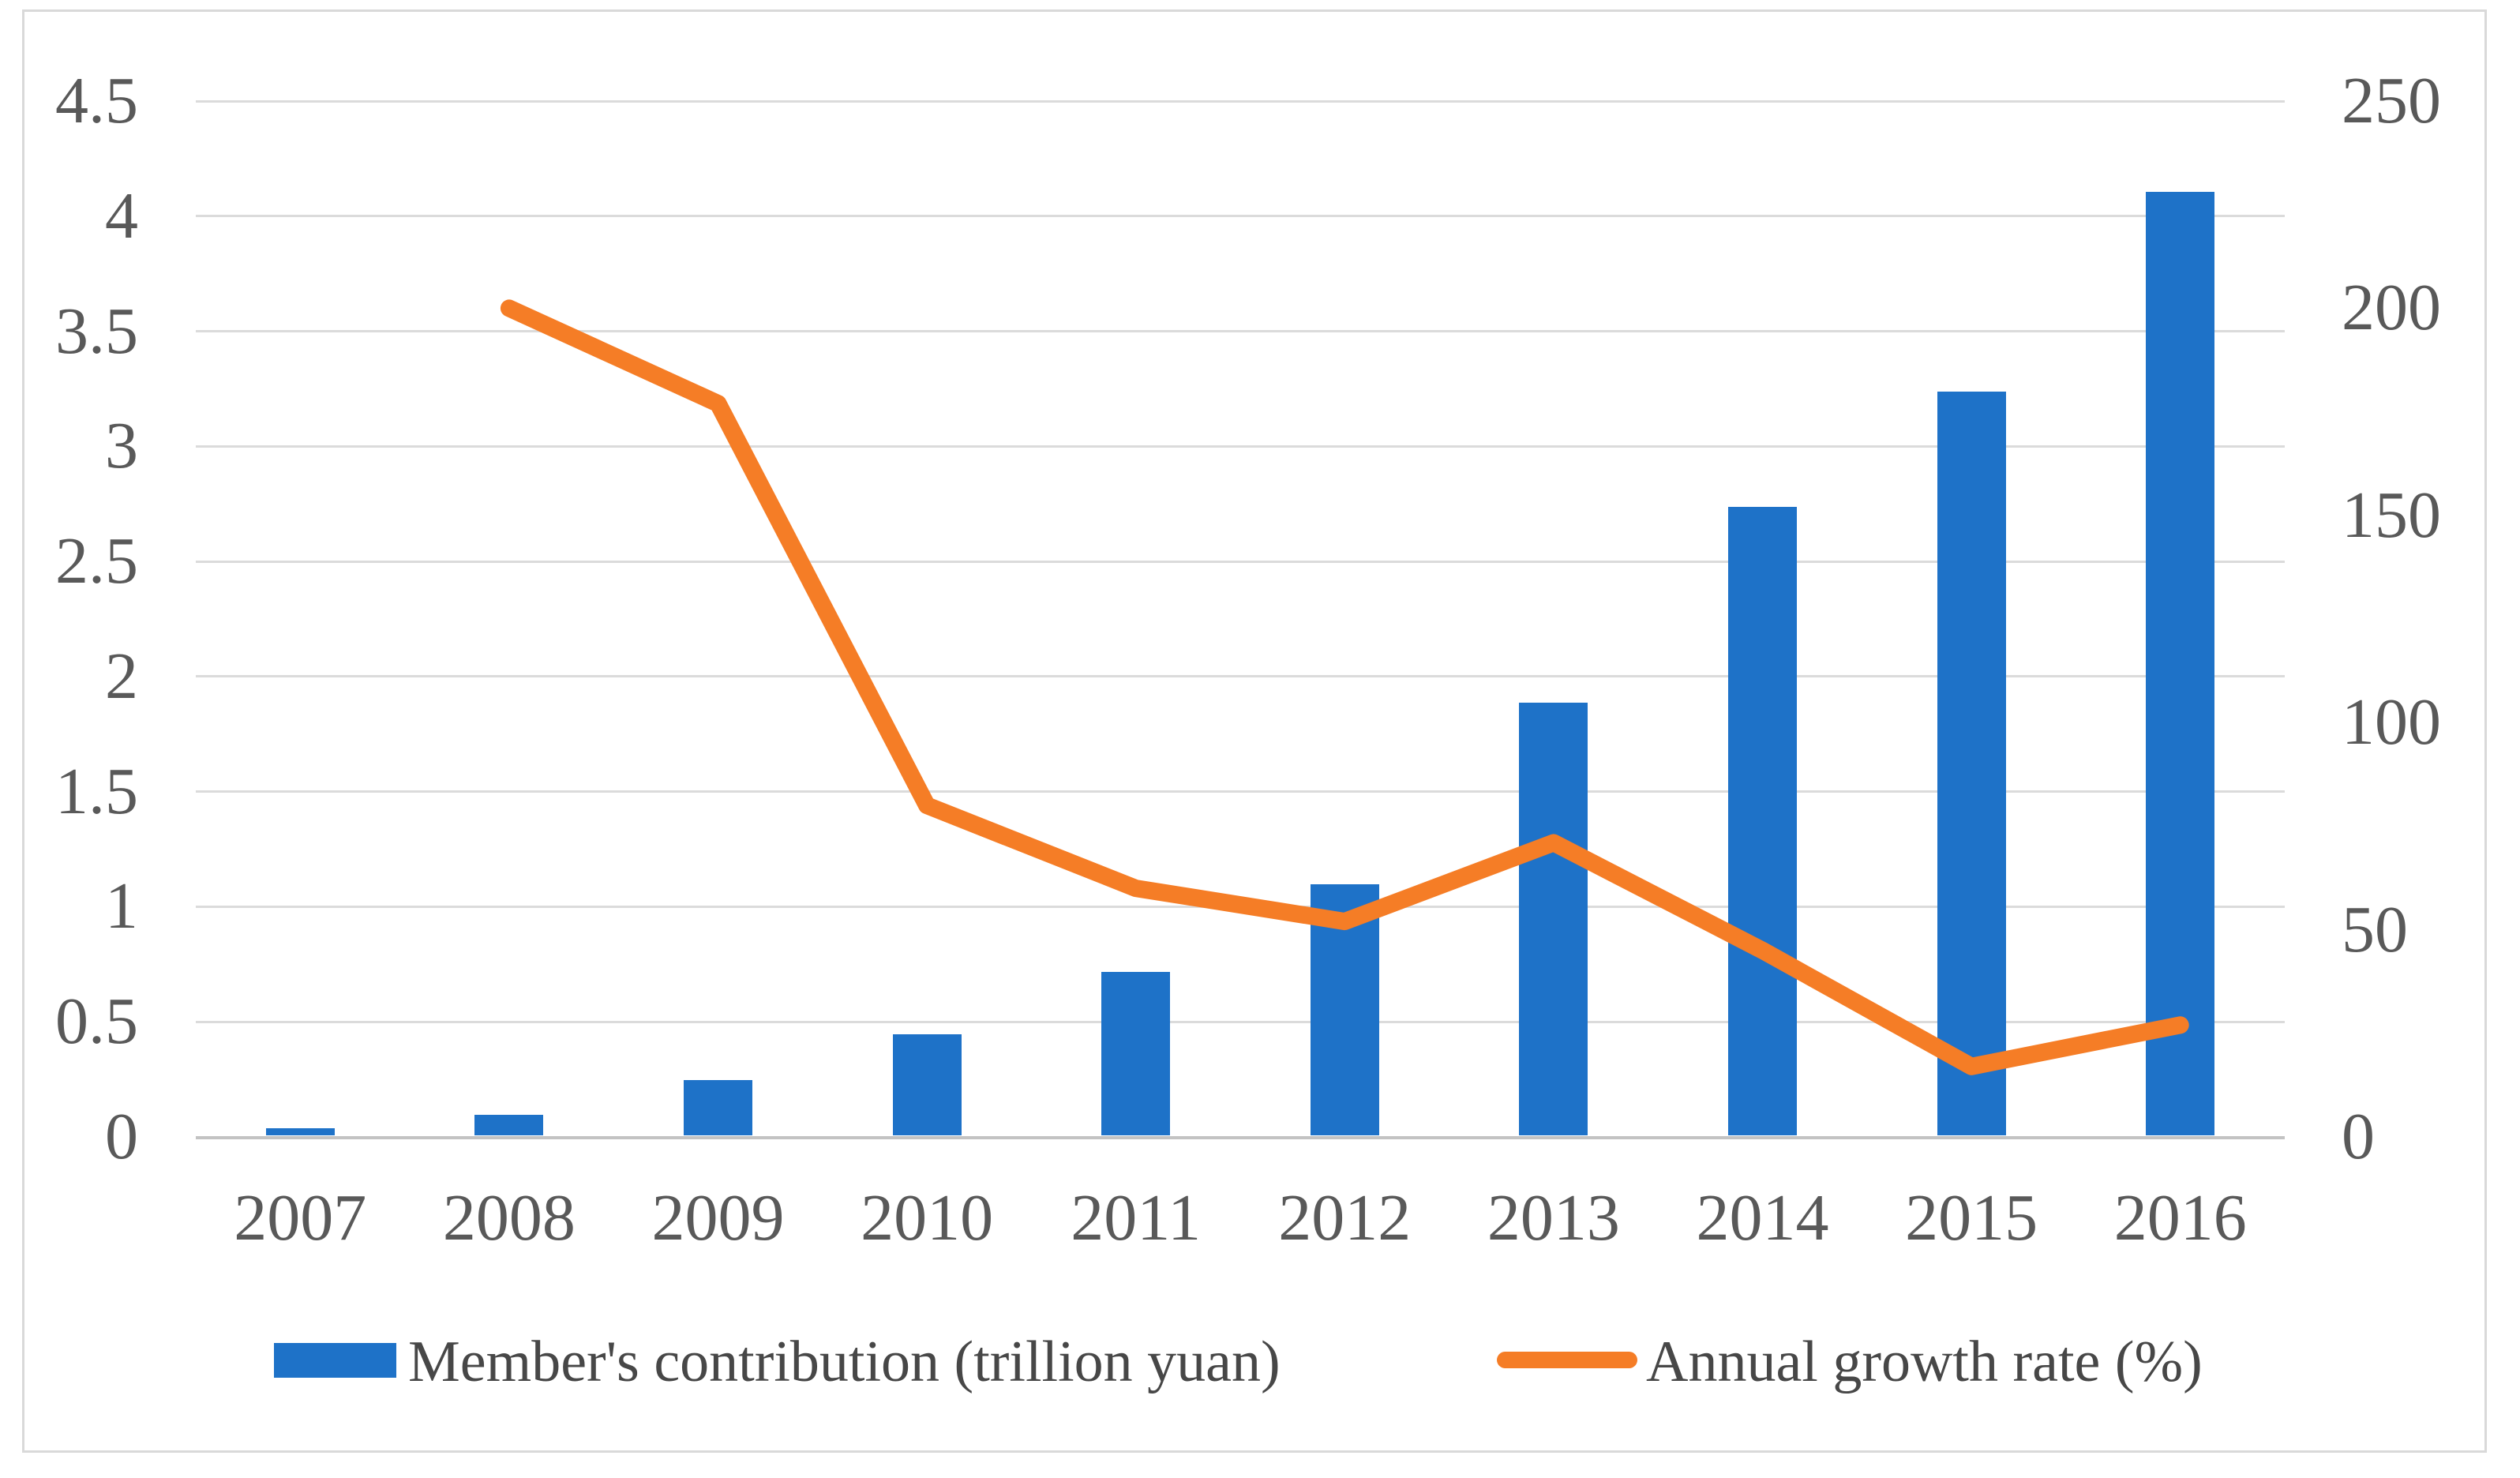 This screenshot has width=2520, height=1478. I want to click on x-axis-tick-label: 2007, so click(300, 1218).